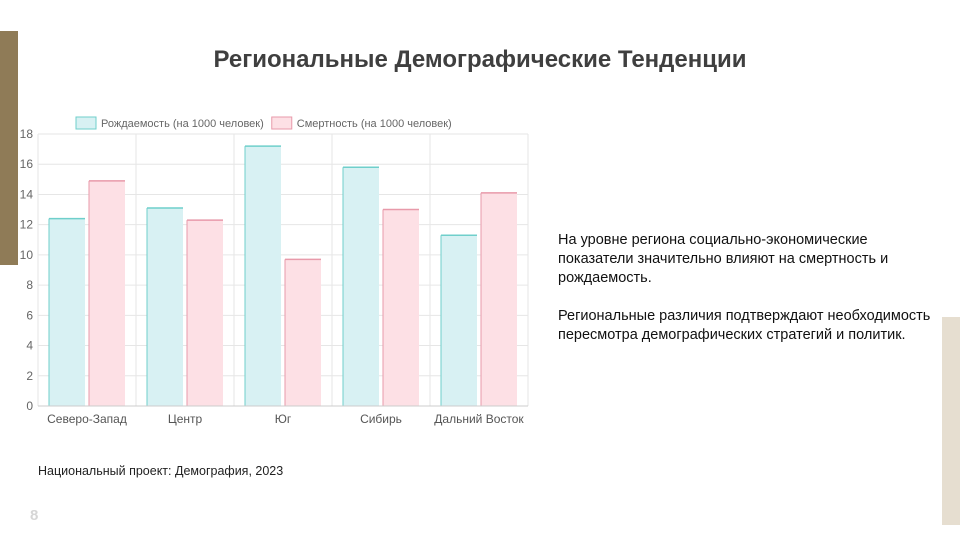 The width and height of the screenshot is (960, 540). What do you see at coordinates (27, 194) in the screenshot?
I see `y-tick-label: 14` at bounding box center [27, 194].